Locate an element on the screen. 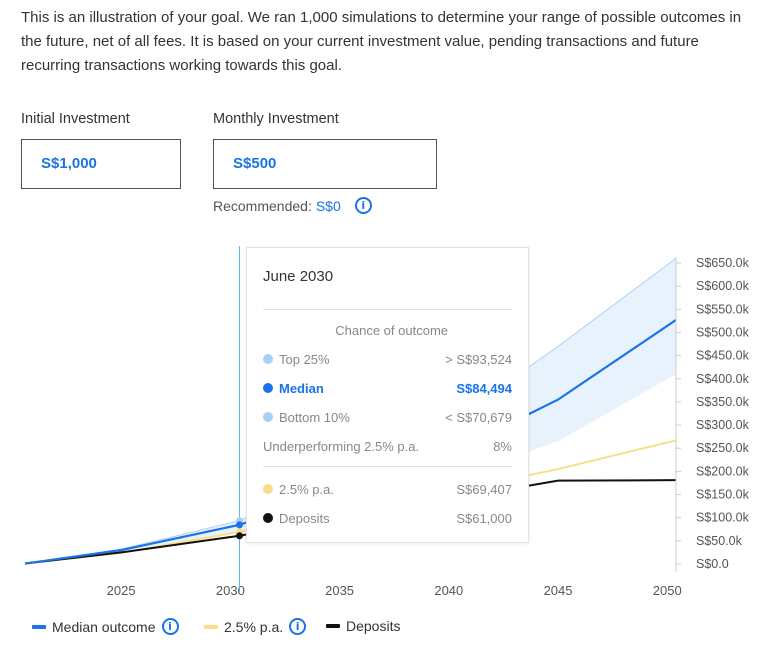 The image size is (769, 649). median-marker is located at coordinates (240, 525).